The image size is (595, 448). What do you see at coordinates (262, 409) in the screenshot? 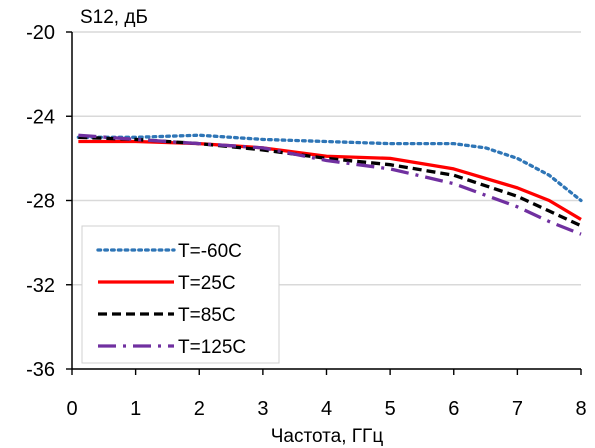
I see `x-tick-label-3: 3` at bounding box center [262, 409].